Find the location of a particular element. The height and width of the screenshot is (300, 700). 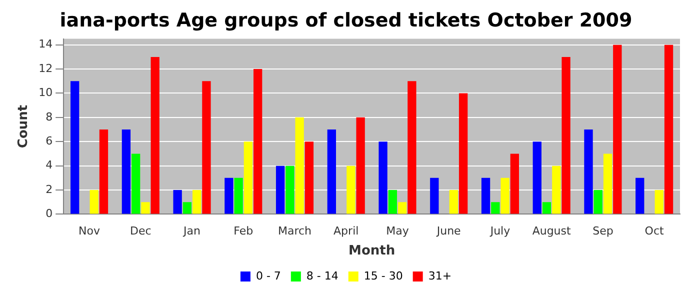

x-tick-label: Feb is located at coordinates (244, 231).